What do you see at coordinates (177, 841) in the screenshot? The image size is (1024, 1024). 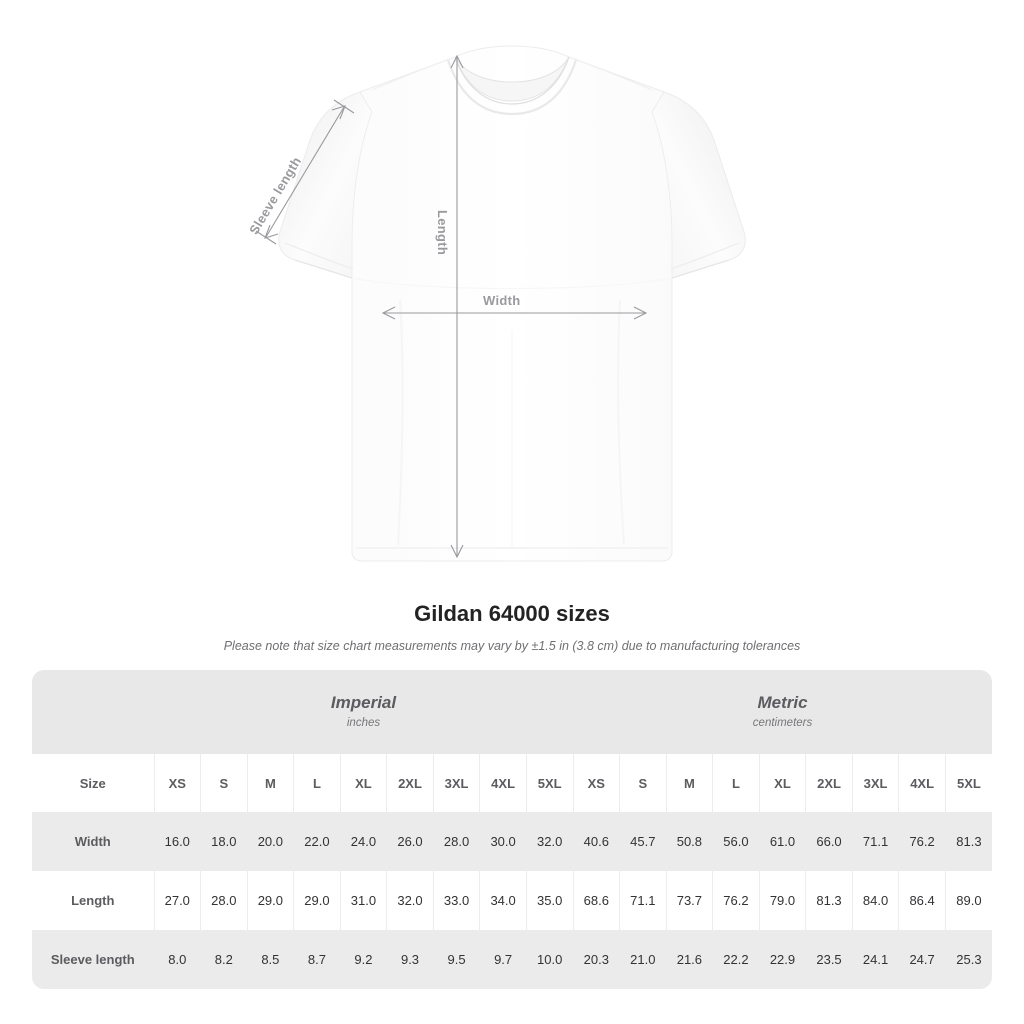 I see `cell-value: 16.0` at bounding box center [177, 841].